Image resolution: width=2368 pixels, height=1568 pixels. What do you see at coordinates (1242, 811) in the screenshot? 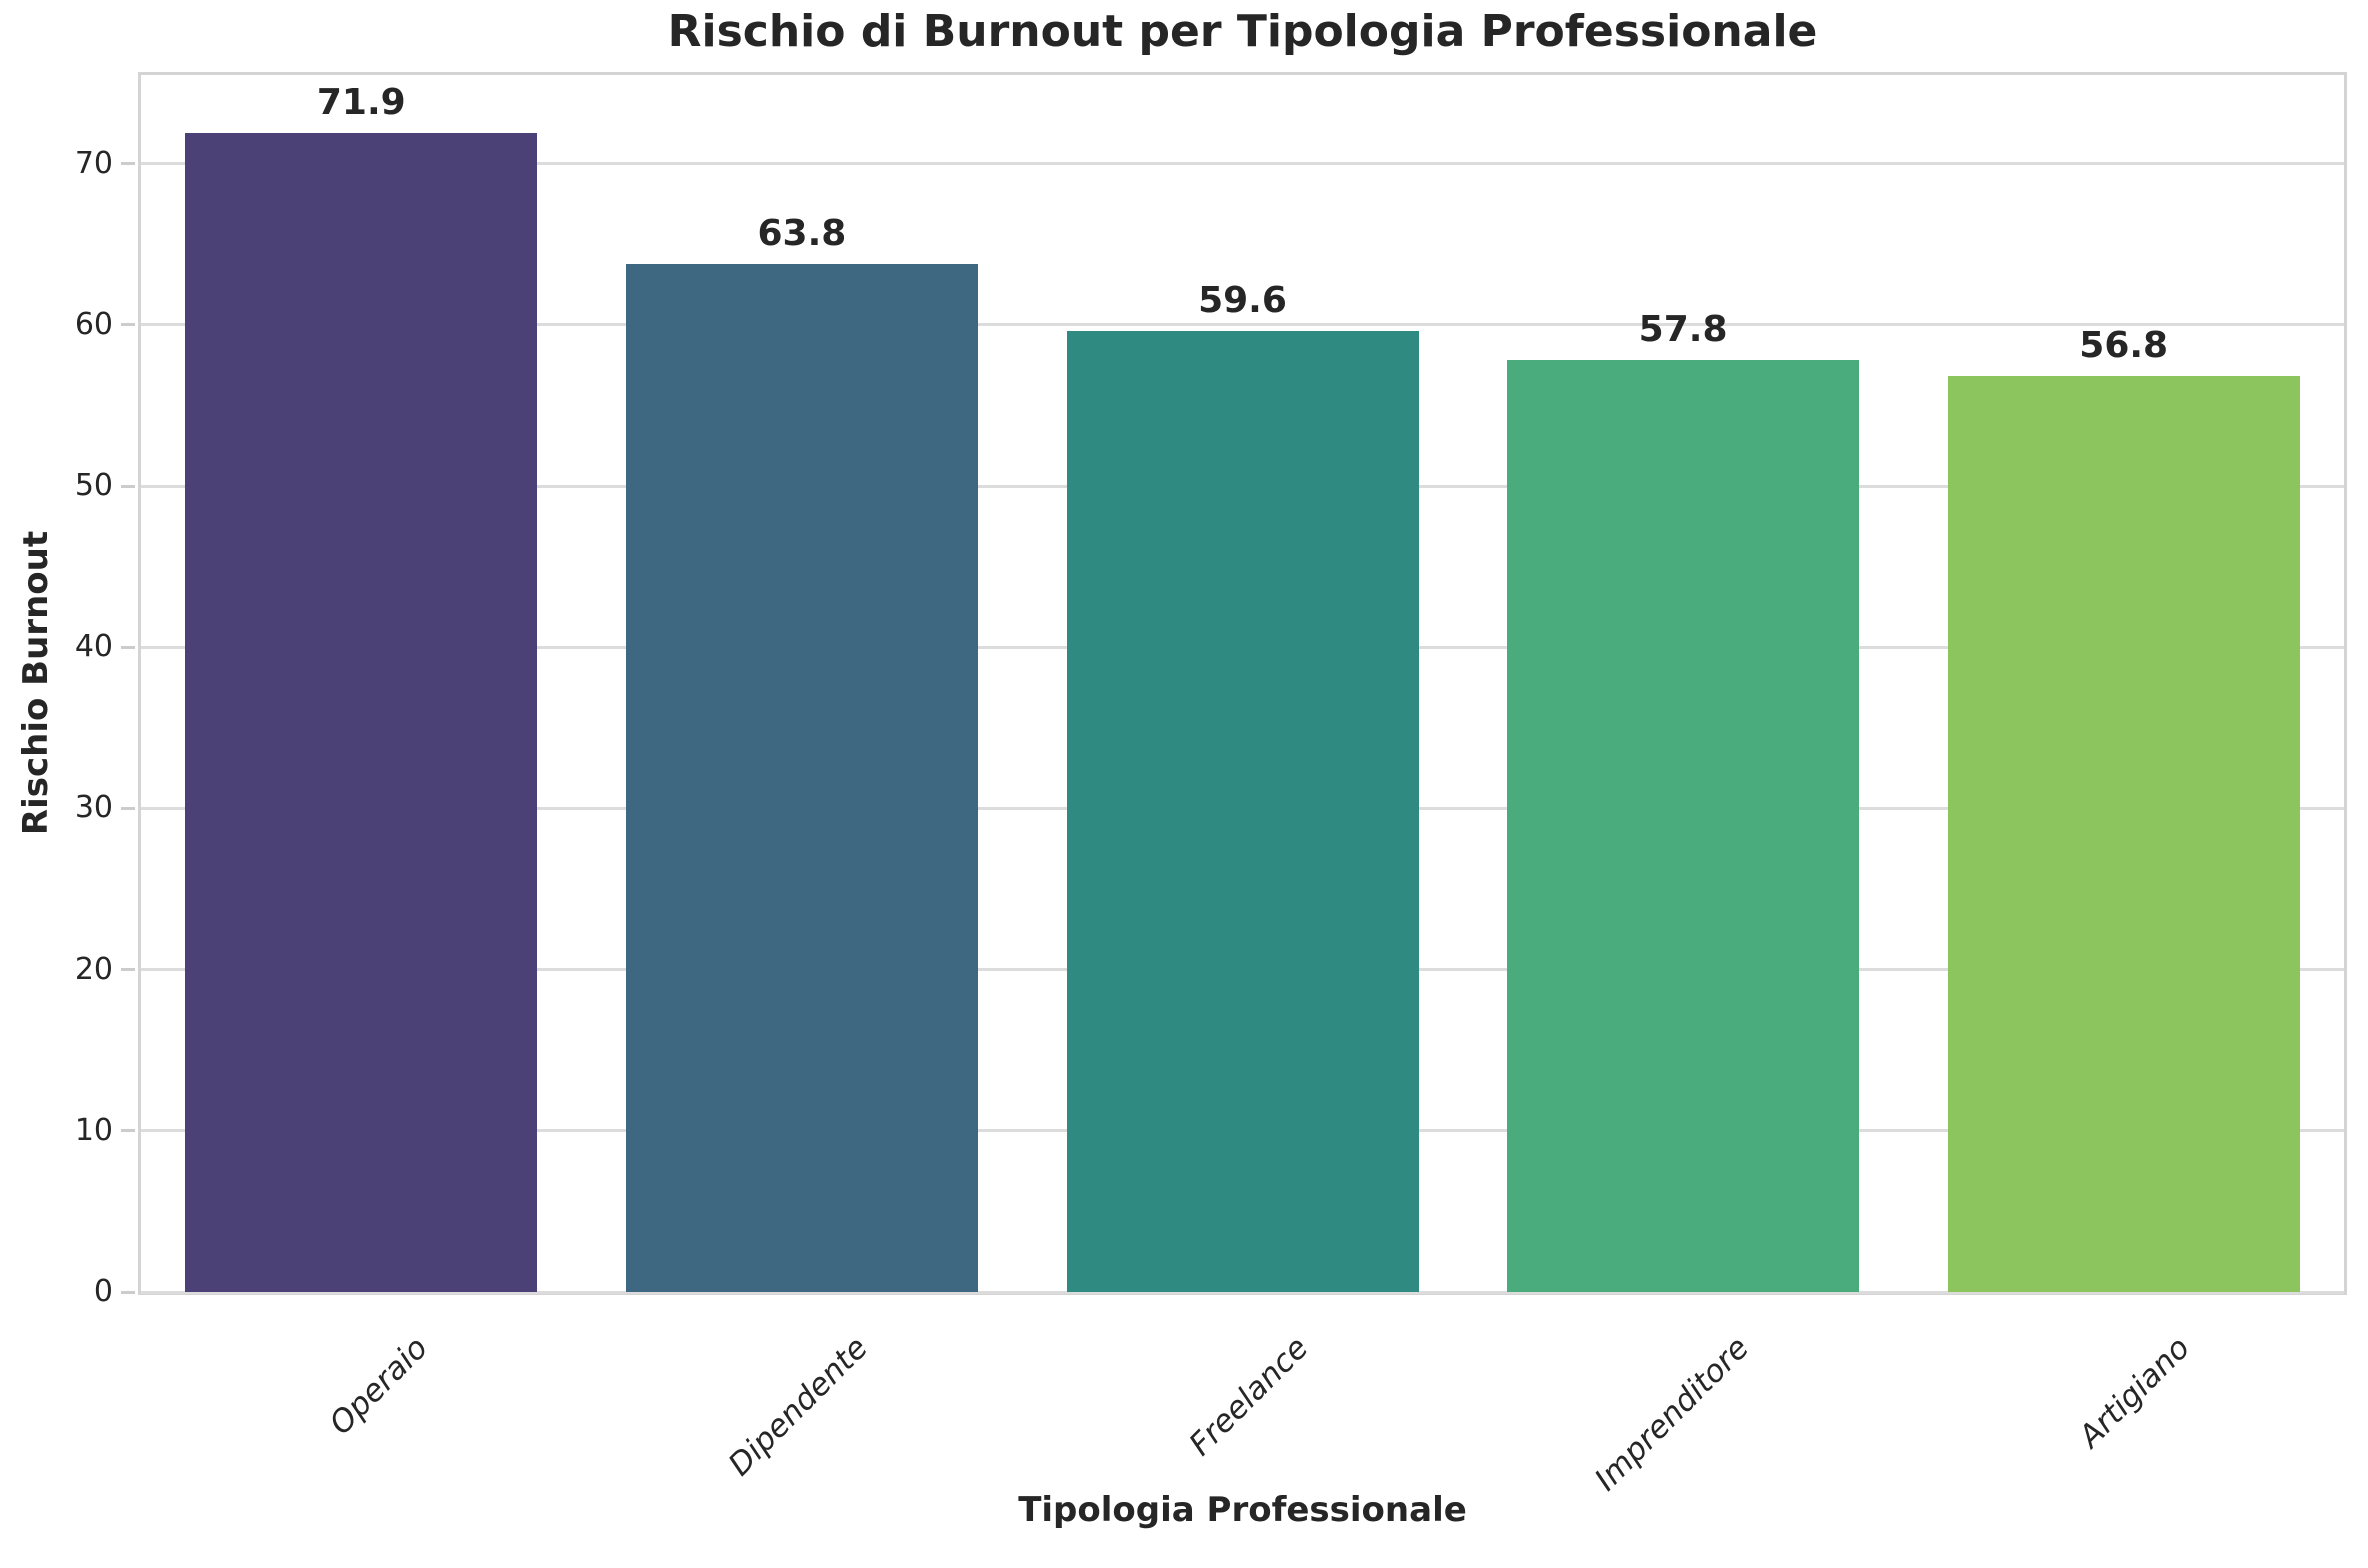
I see `bar-freelance` at bounding box center [1242, 811].